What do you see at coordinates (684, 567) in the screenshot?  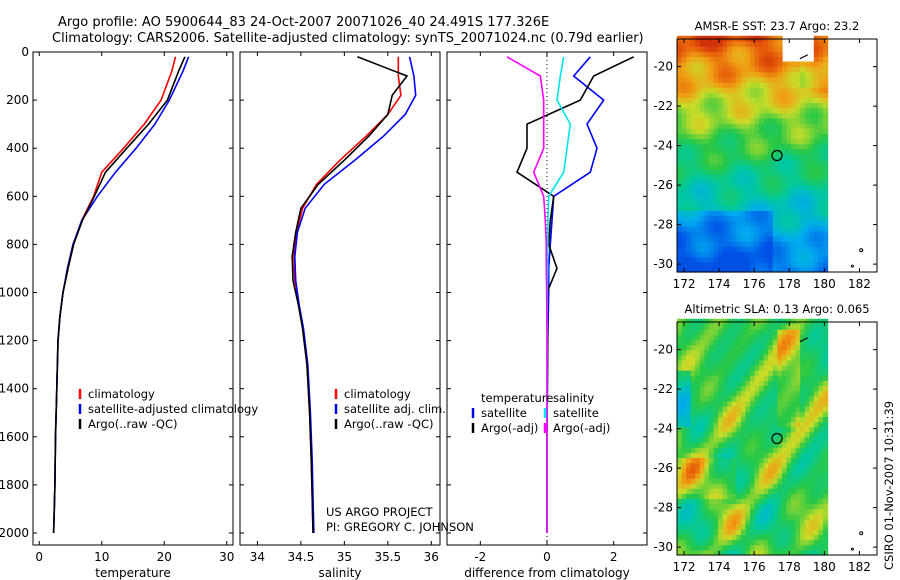 I see `sla-xtick-label: 172` at bounding box center [684, 567].